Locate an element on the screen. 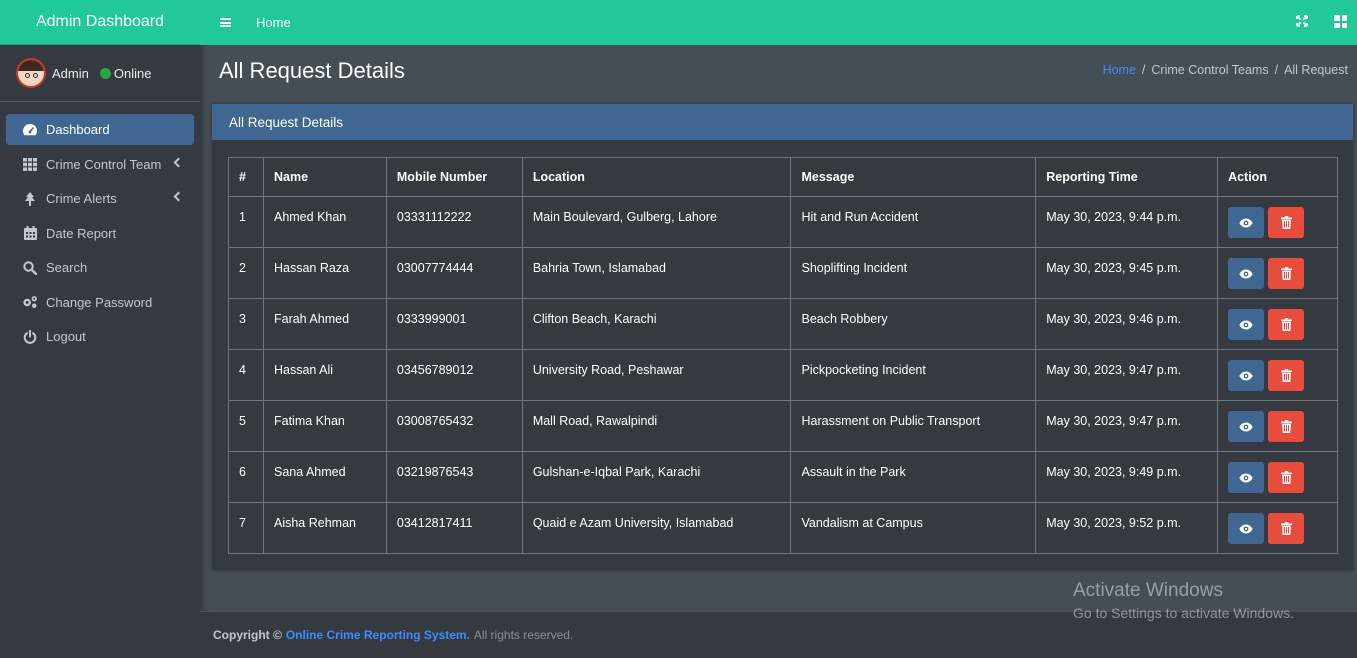 This screenshot has width=1357, height=658. user-panel: Admin Online is located at coordinates (100, 73).